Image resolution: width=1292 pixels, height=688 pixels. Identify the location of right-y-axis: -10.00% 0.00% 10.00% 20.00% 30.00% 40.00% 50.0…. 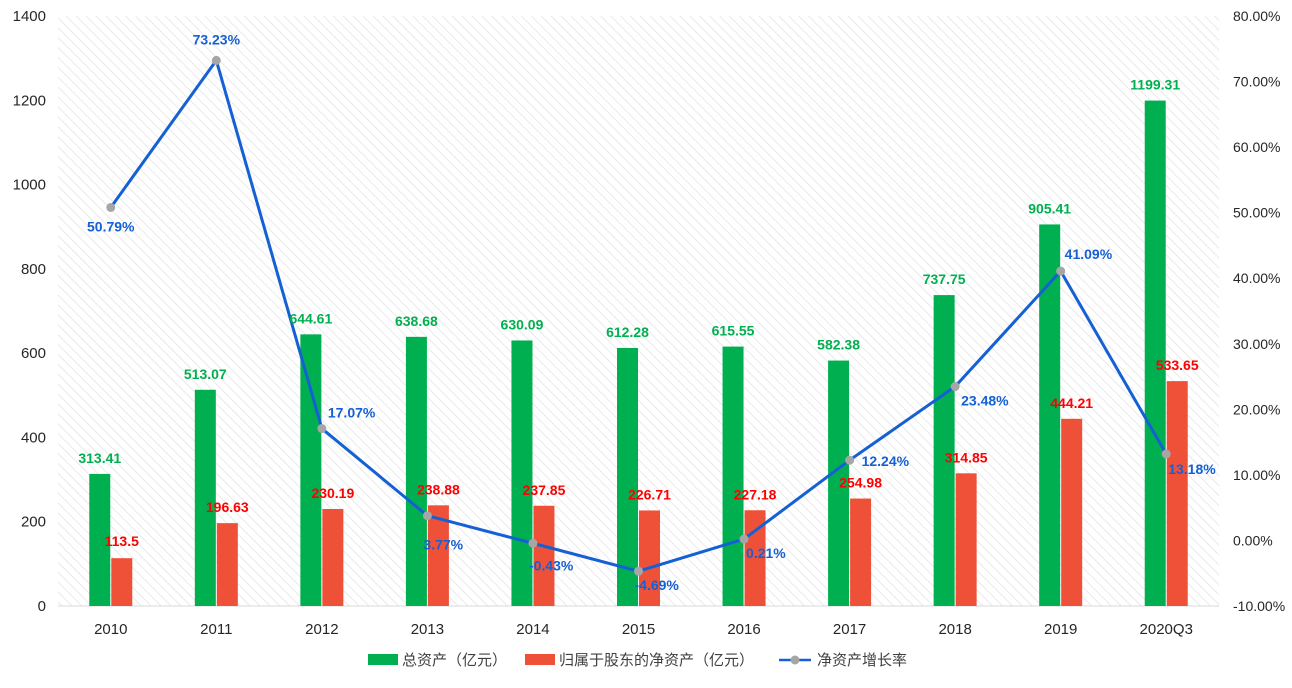
(1259, 311).